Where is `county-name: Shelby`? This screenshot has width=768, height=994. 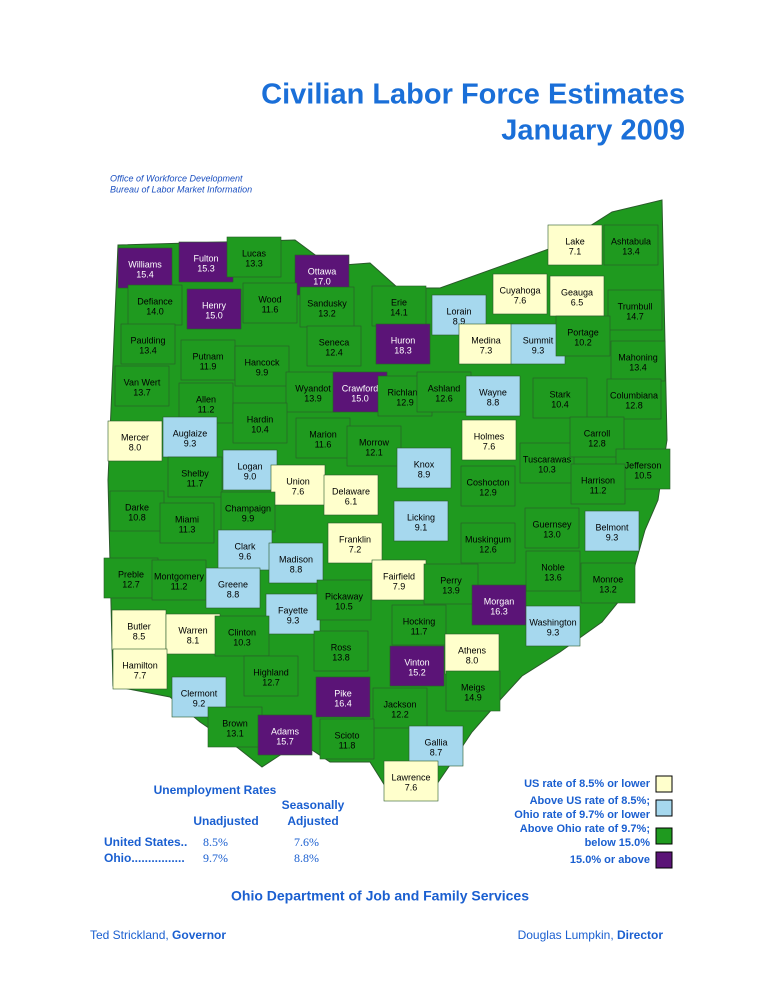
county-name: Shelby is located at coordinates (195, 473).